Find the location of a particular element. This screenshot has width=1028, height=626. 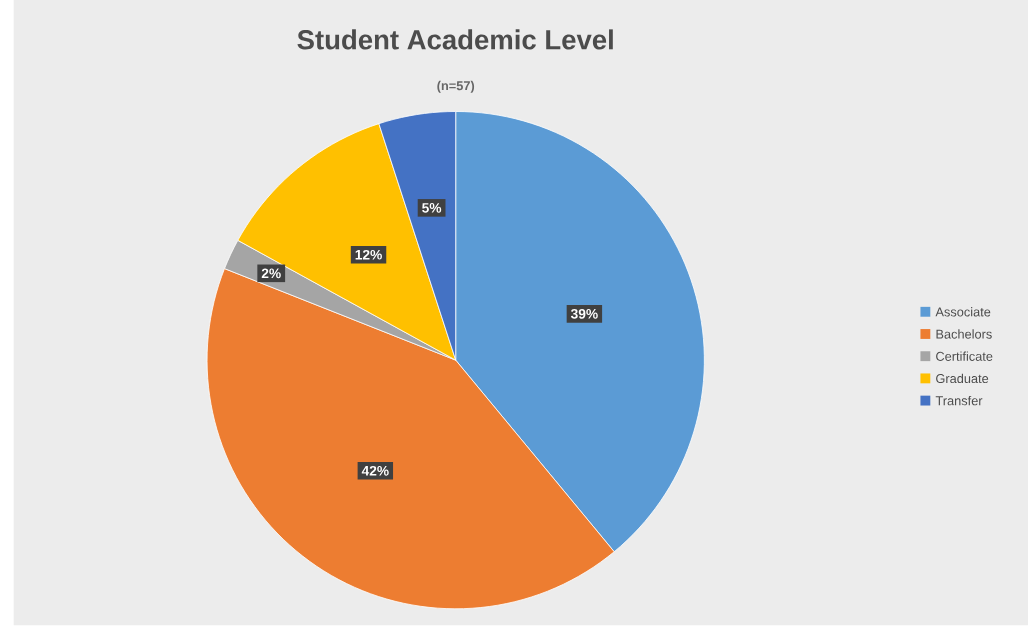

data-label: 5% is located at coordinates (432, 208).